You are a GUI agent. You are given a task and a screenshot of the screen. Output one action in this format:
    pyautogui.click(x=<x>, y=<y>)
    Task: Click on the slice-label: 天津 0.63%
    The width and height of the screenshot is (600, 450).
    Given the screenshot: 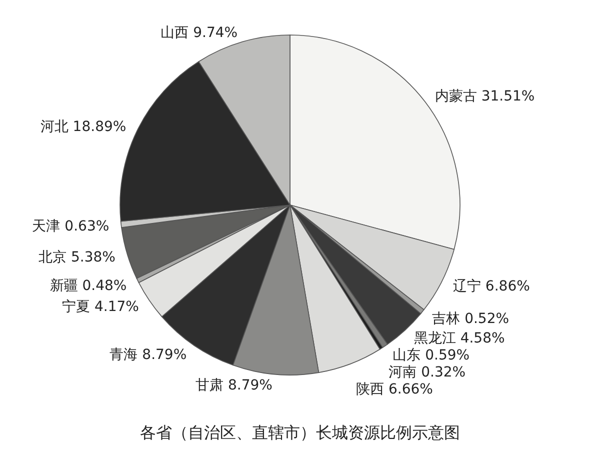 What is the action you would take?
    pyautogui.click(x=71, y=226)
    